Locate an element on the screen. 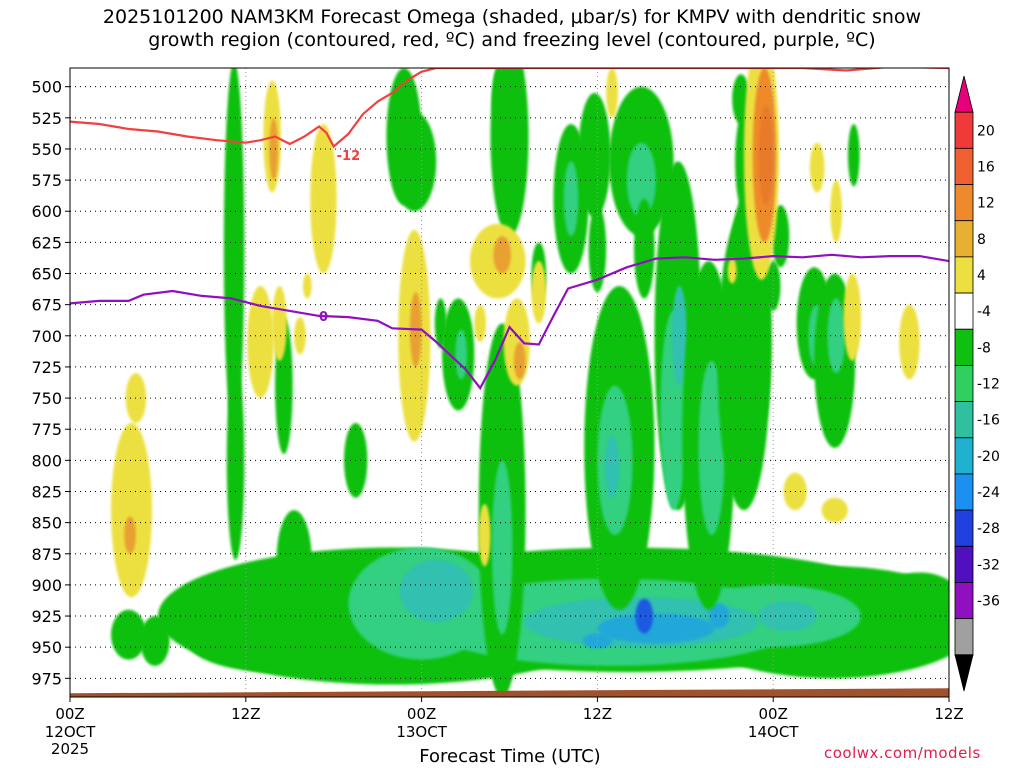  y-tick-label-625: 625 is located at coordinates (46, 242).